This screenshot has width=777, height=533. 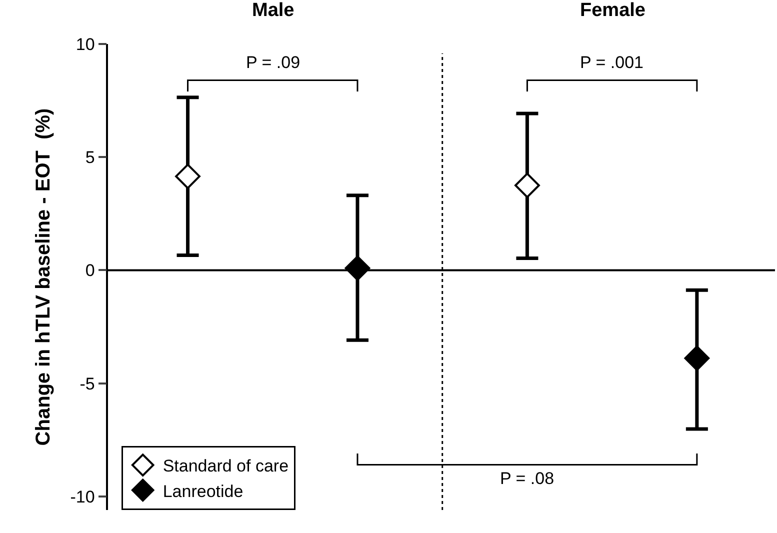 I want to click on y-tick-label: 0, so click(x=90, y=270).